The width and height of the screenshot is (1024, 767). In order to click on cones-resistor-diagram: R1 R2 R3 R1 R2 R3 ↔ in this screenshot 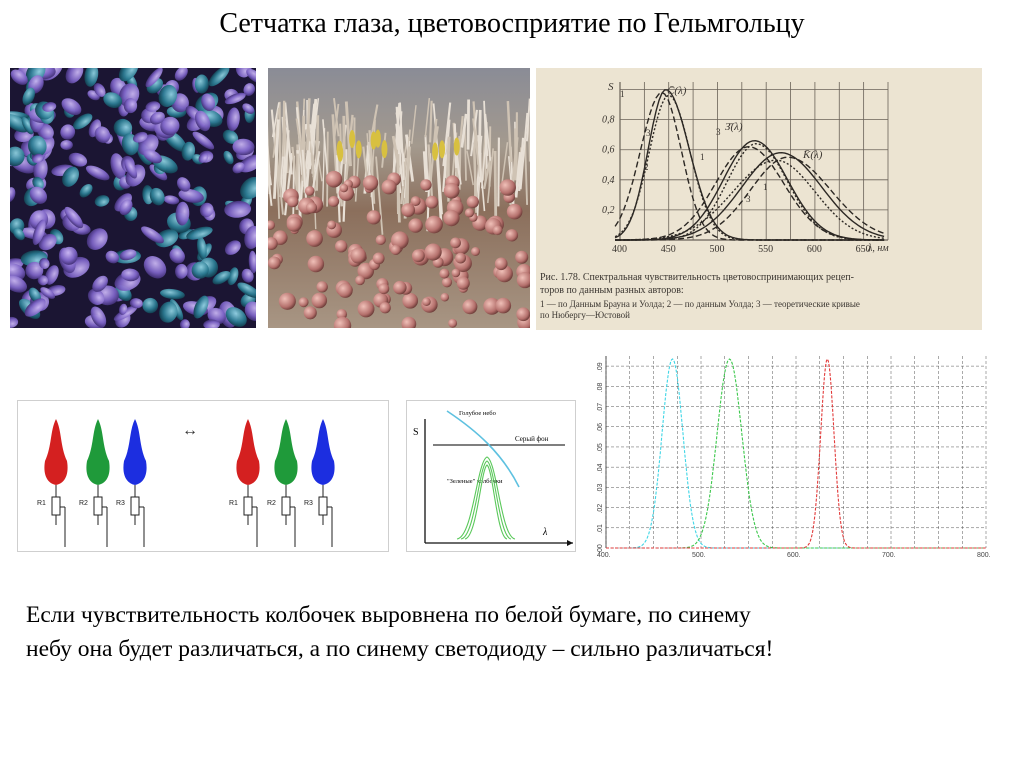, I will do `click(203, 476)`.